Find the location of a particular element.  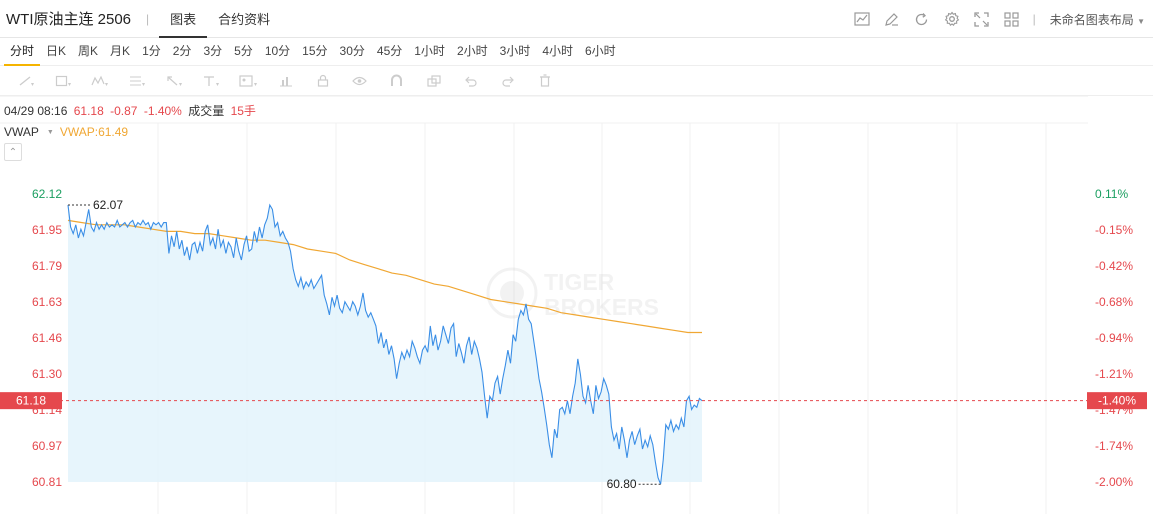

text-tool-icon: ▾ is located at coordinates (211, 81).